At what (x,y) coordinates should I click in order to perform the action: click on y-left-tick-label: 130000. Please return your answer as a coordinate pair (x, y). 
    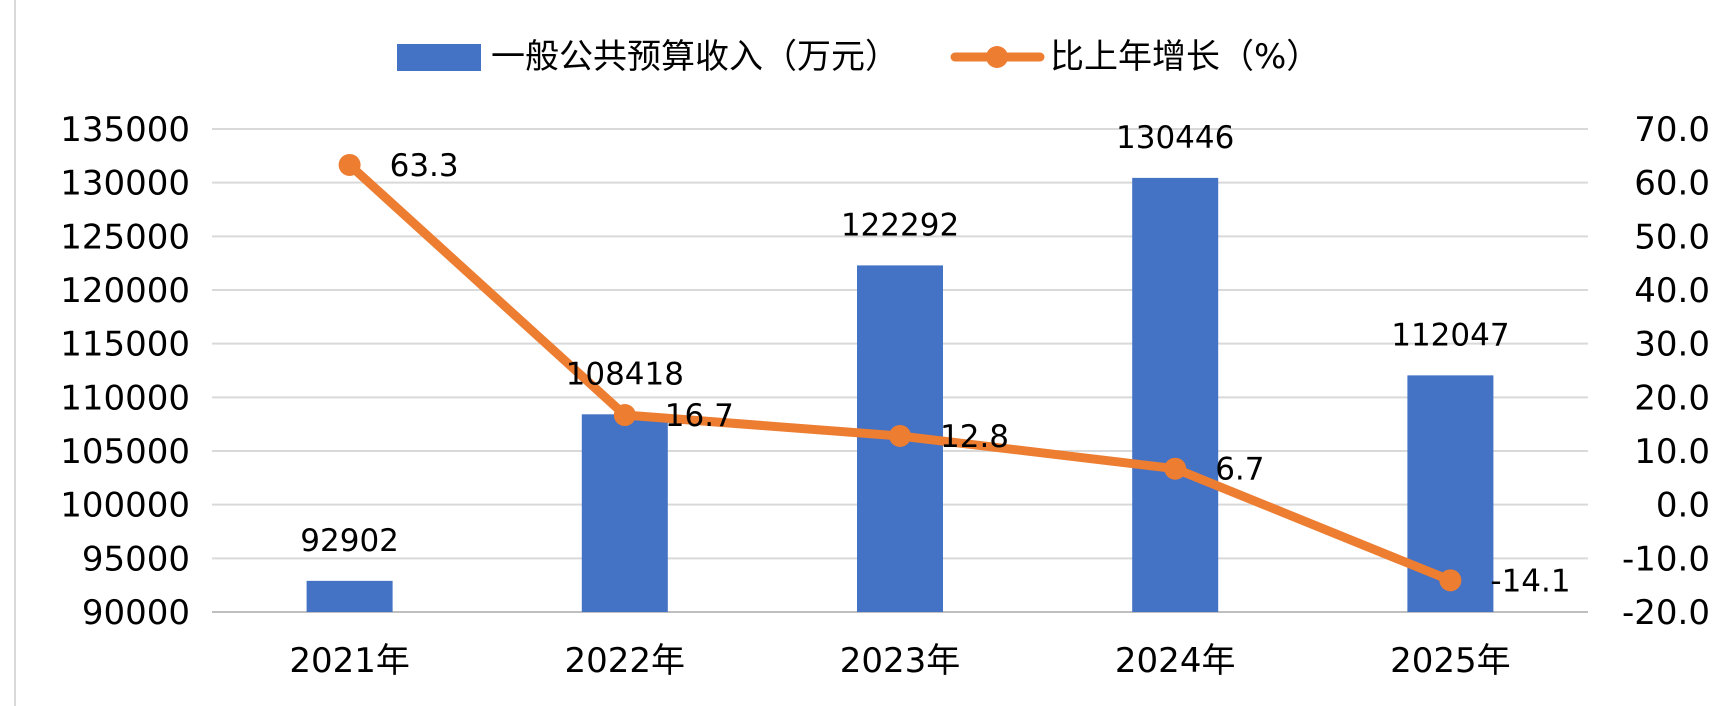
    Looking at the image, I should click on (125, 184).